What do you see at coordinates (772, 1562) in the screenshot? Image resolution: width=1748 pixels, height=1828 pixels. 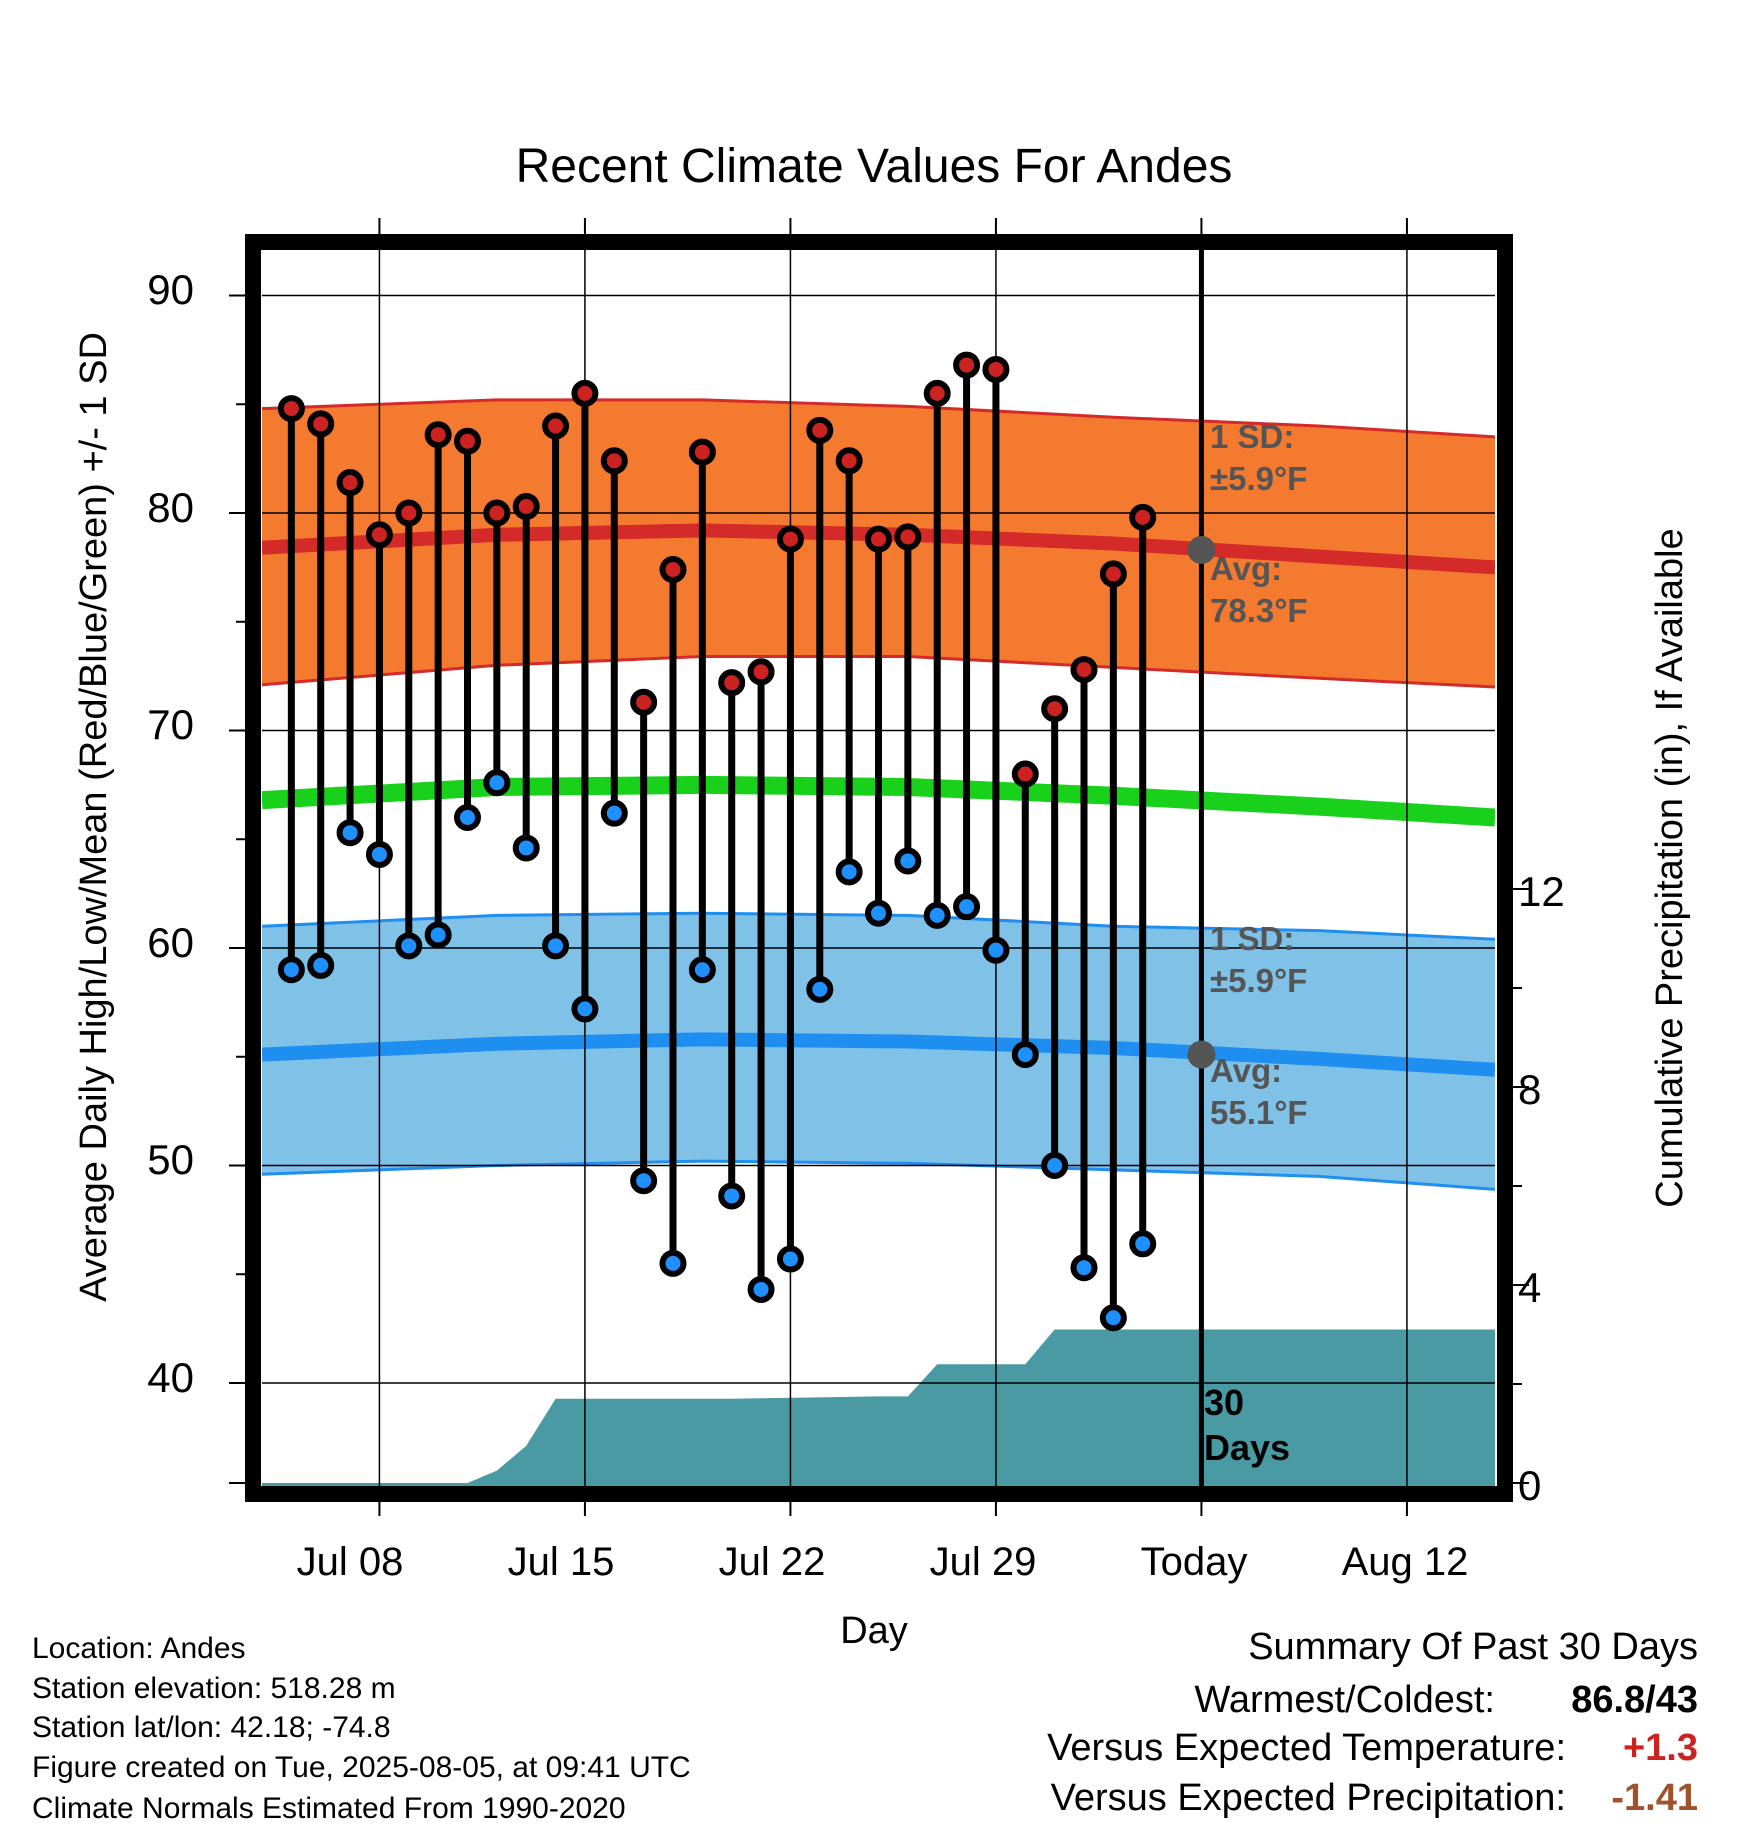 I see `x-tick-label: Jul 22` at bounding box center [772, 1562].